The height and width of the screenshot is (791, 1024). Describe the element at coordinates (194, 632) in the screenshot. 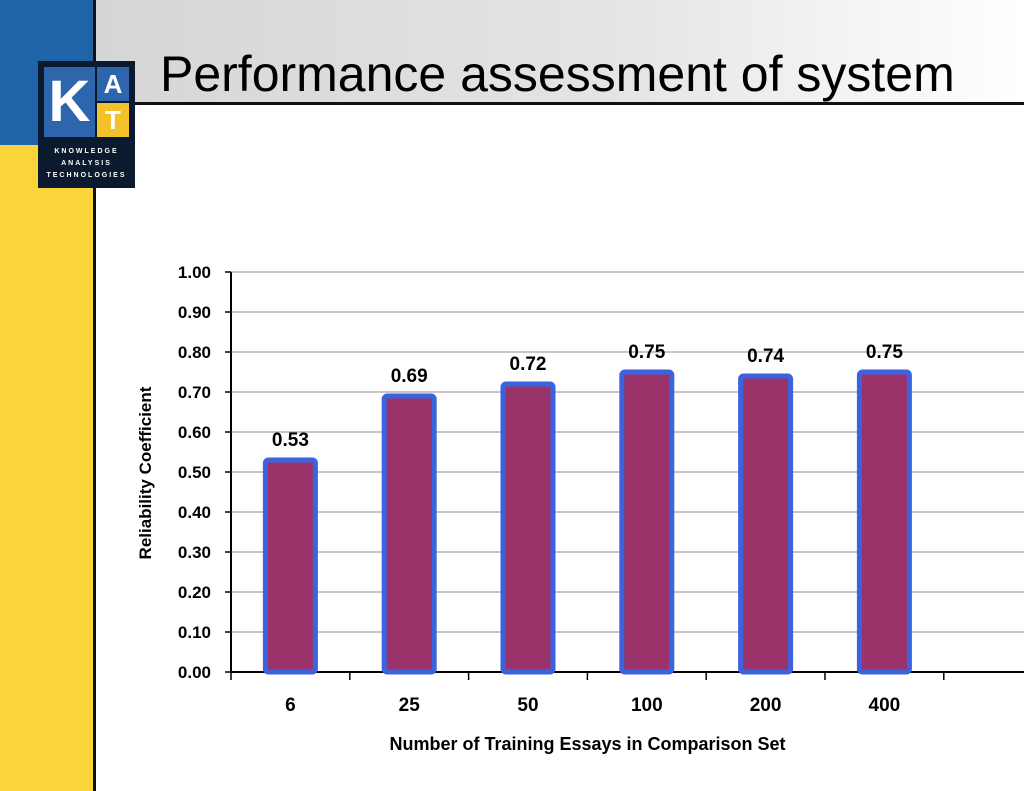

I see `y-tick-label: 0.10` at that location.